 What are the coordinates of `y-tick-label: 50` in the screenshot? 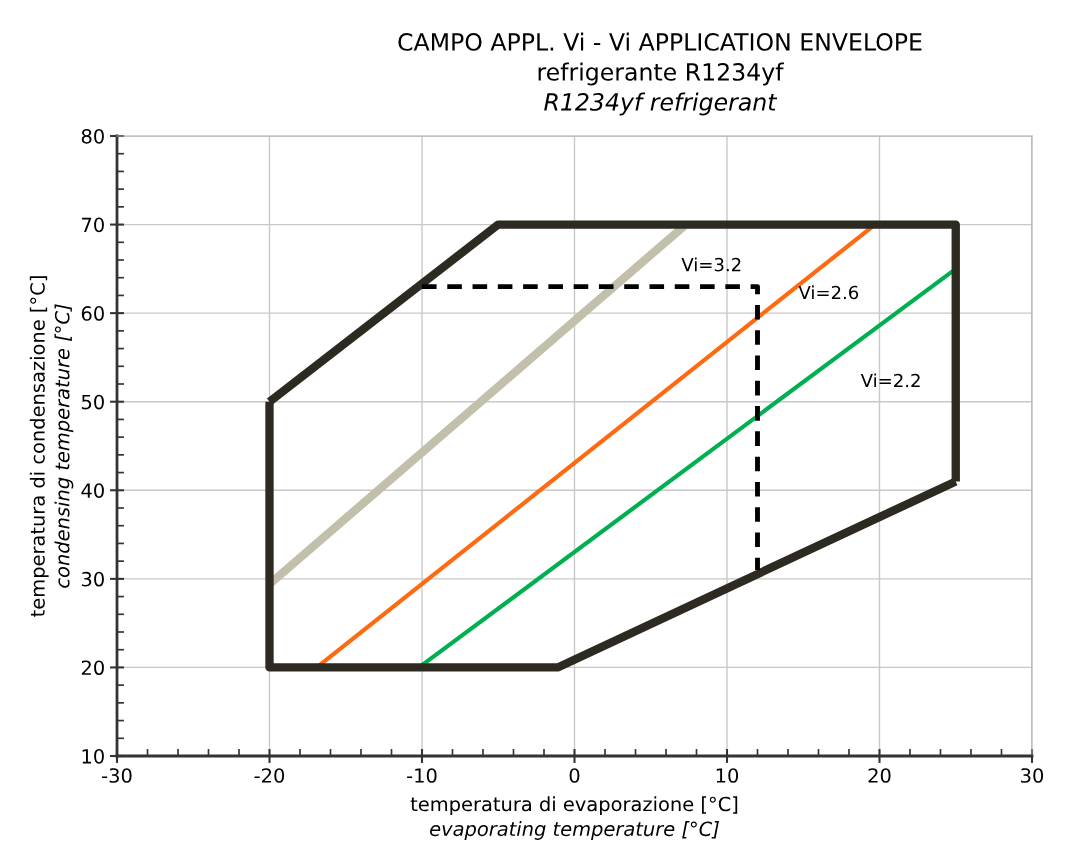 It's located at (92, 402).